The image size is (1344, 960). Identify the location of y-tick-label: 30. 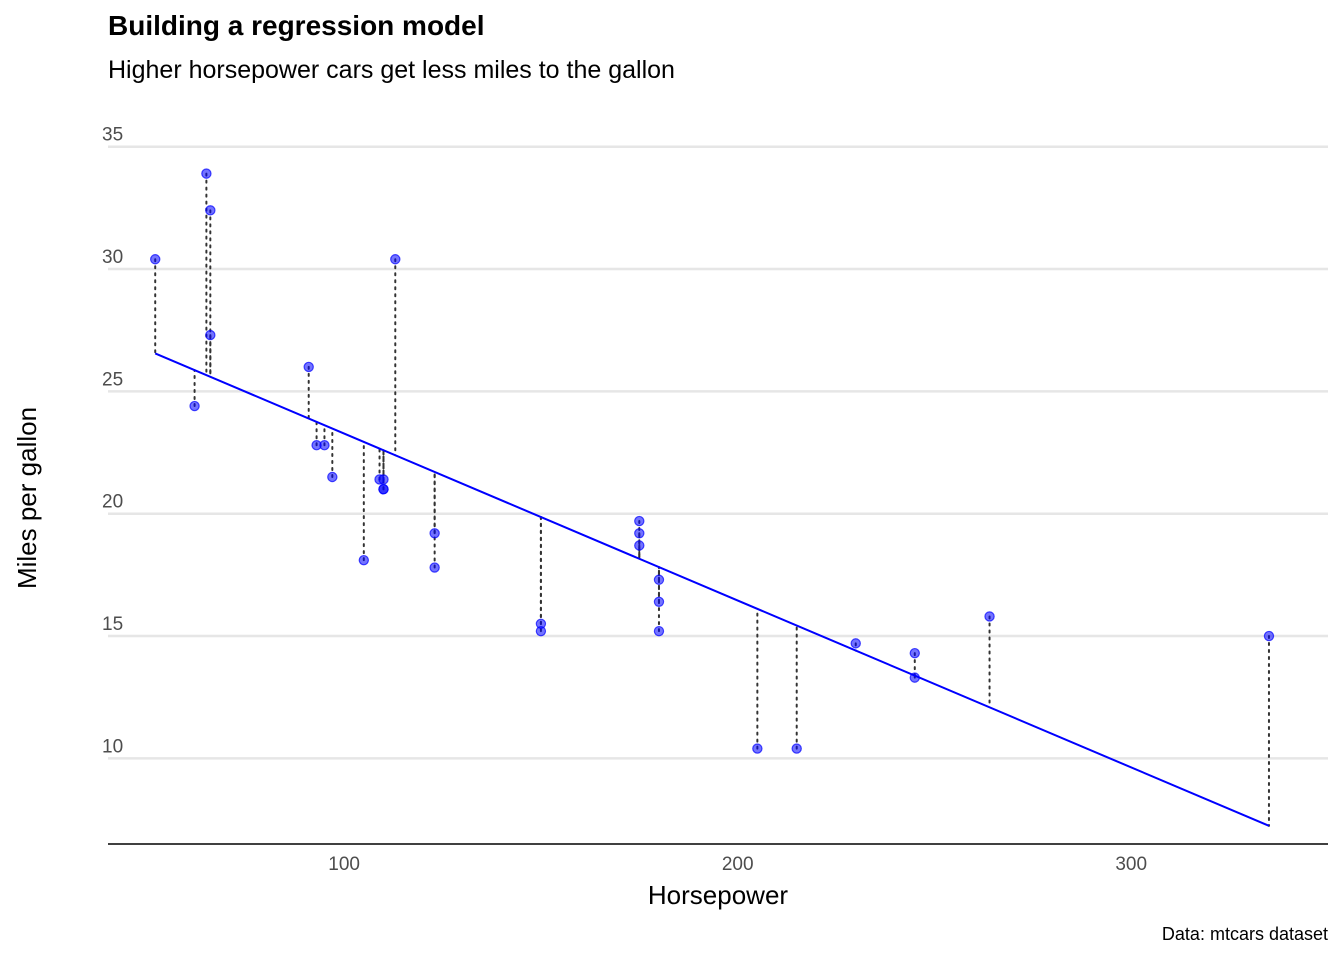
(112, 257).